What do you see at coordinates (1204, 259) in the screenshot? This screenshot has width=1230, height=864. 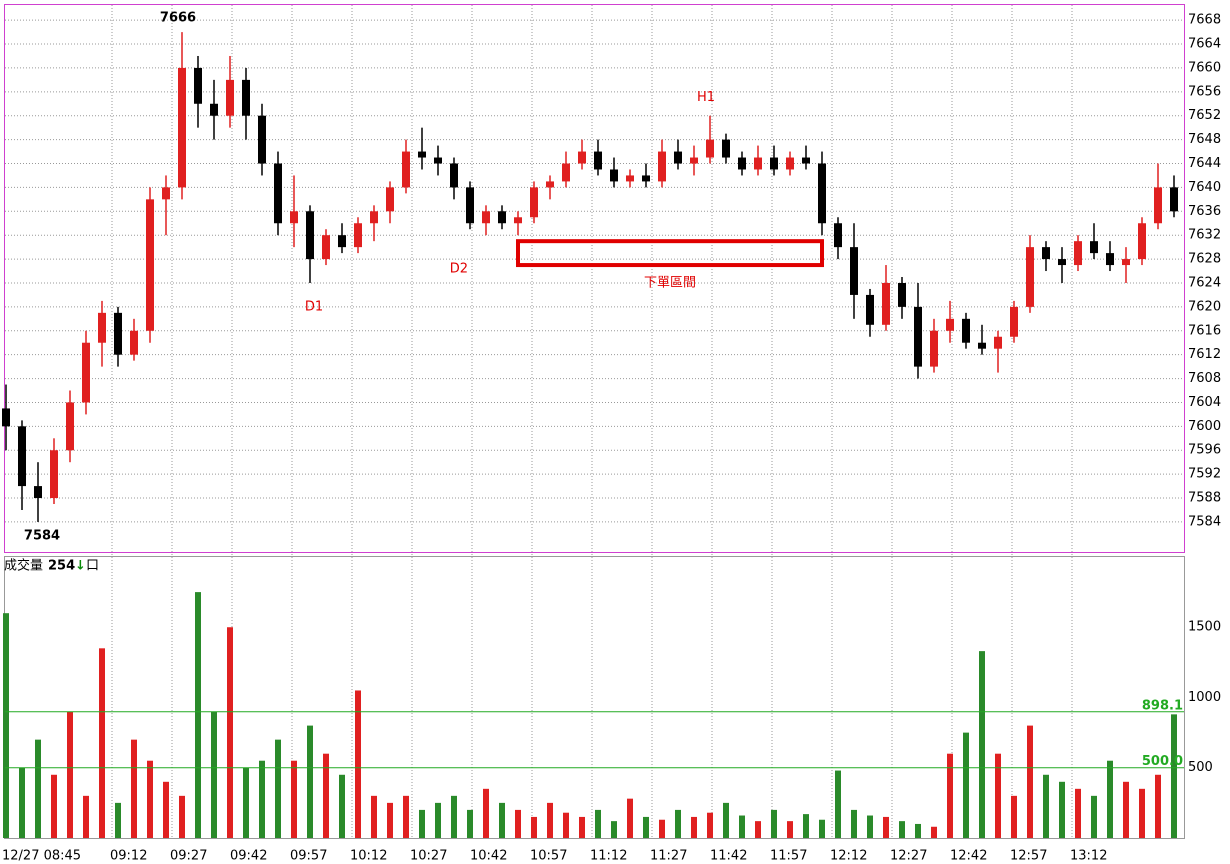 I see `y-tick-label: 7628` at bounding box center [1204, 259].